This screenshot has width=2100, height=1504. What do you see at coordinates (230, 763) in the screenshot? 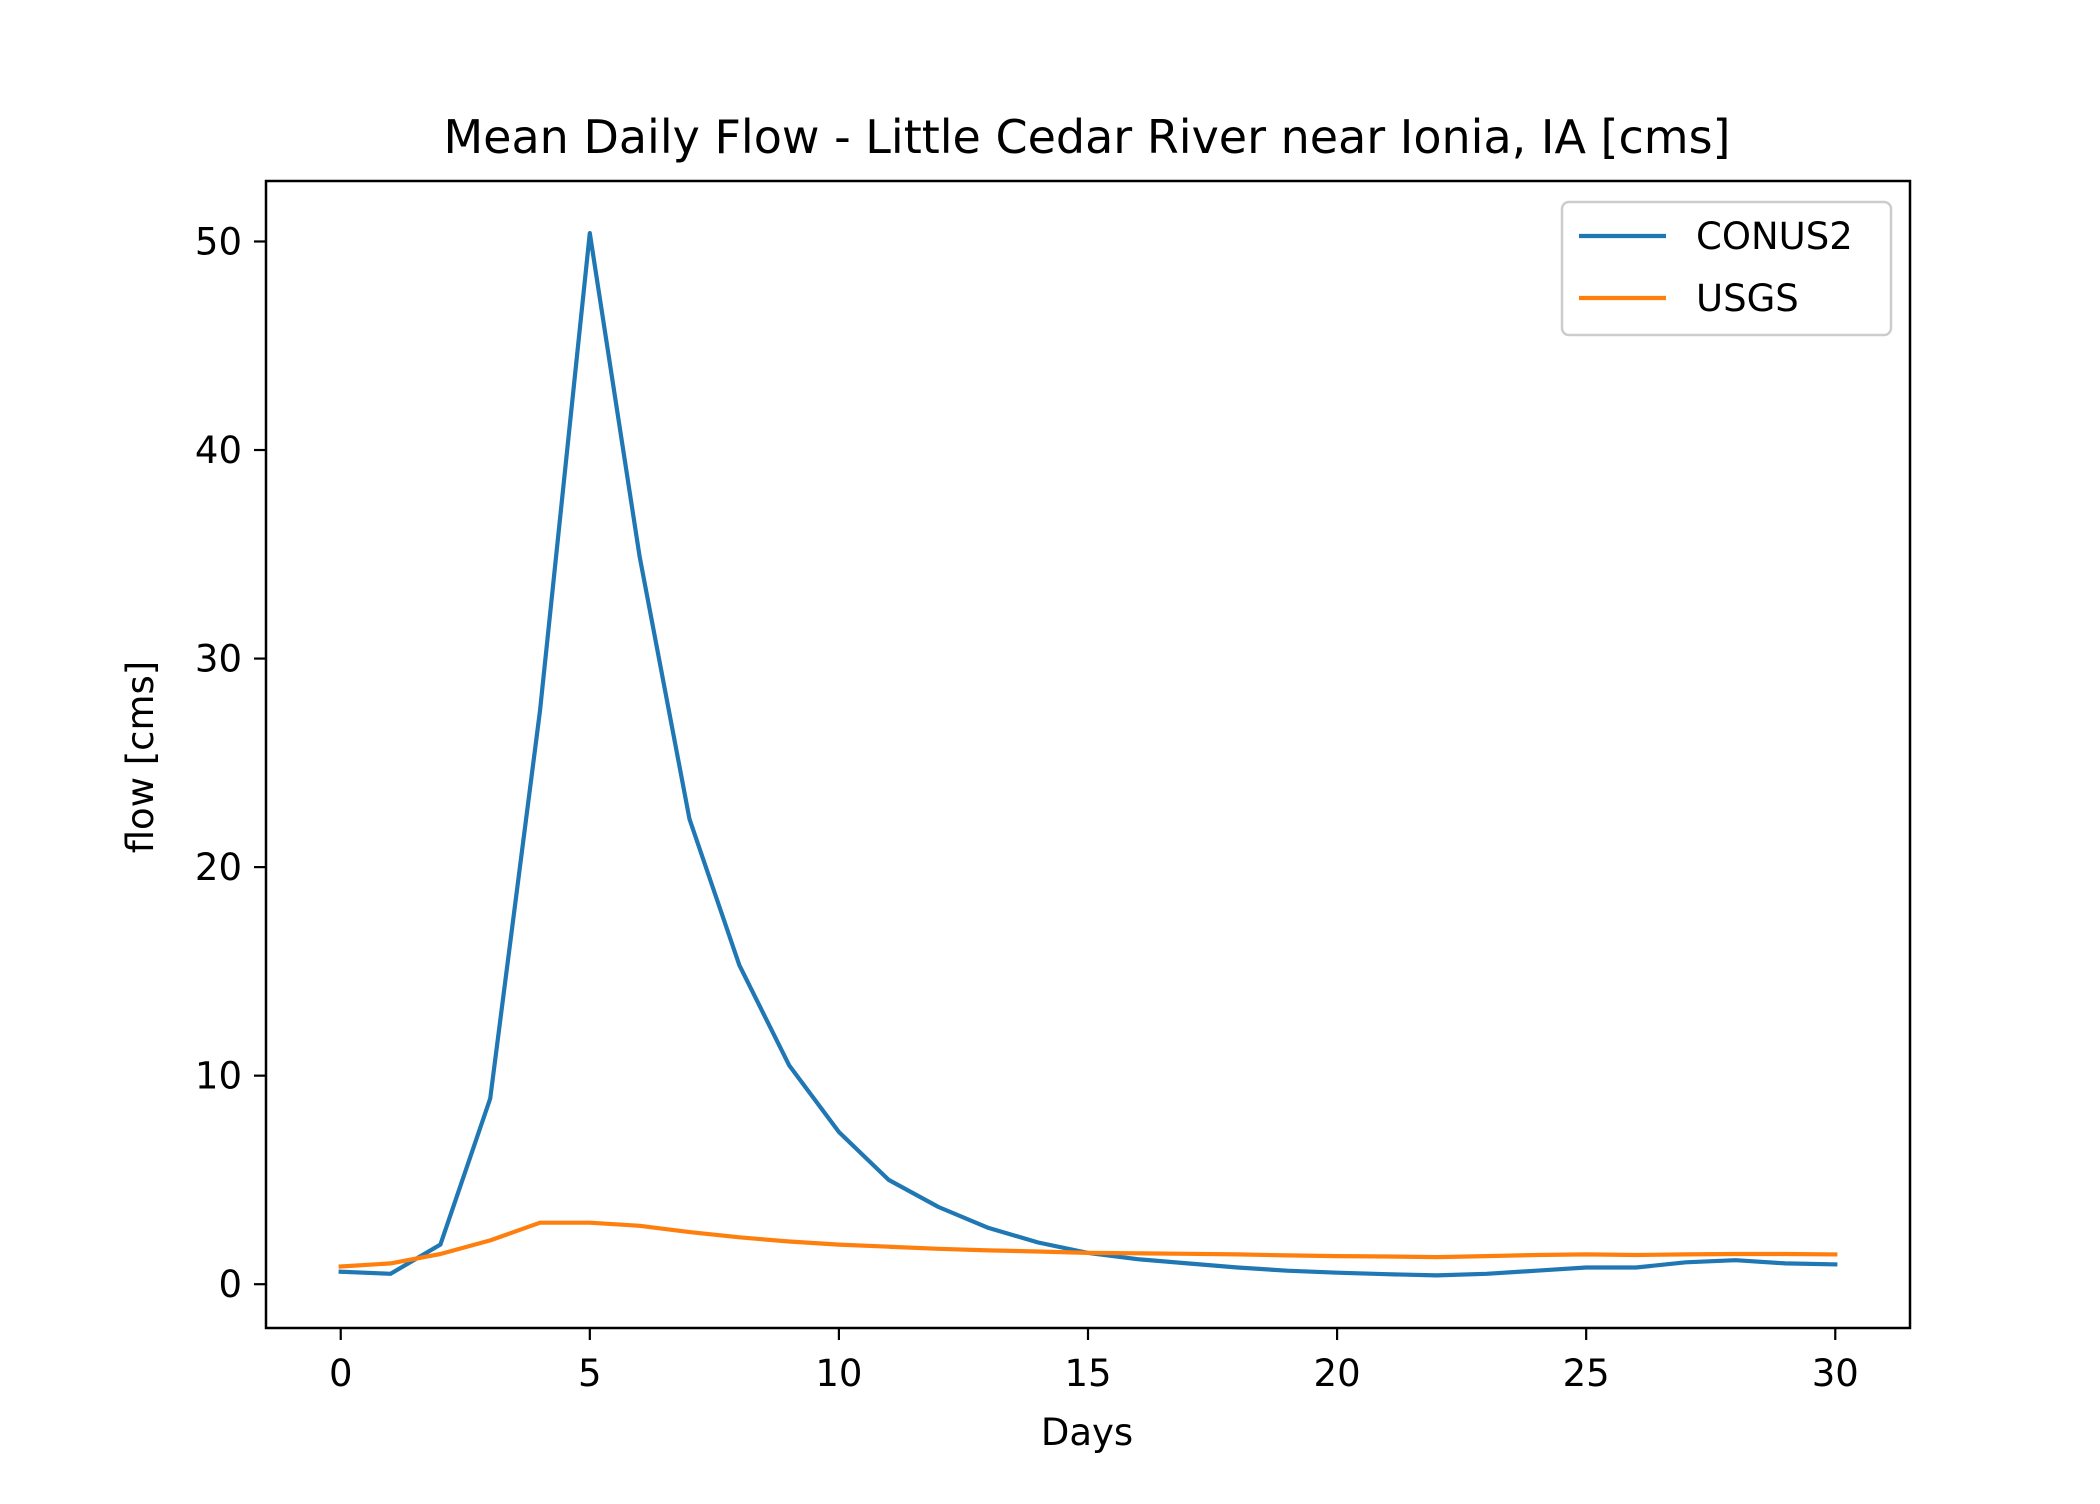
I see `y-axis: 0 10 20 30 40 50` at bounding box center [230, 763].